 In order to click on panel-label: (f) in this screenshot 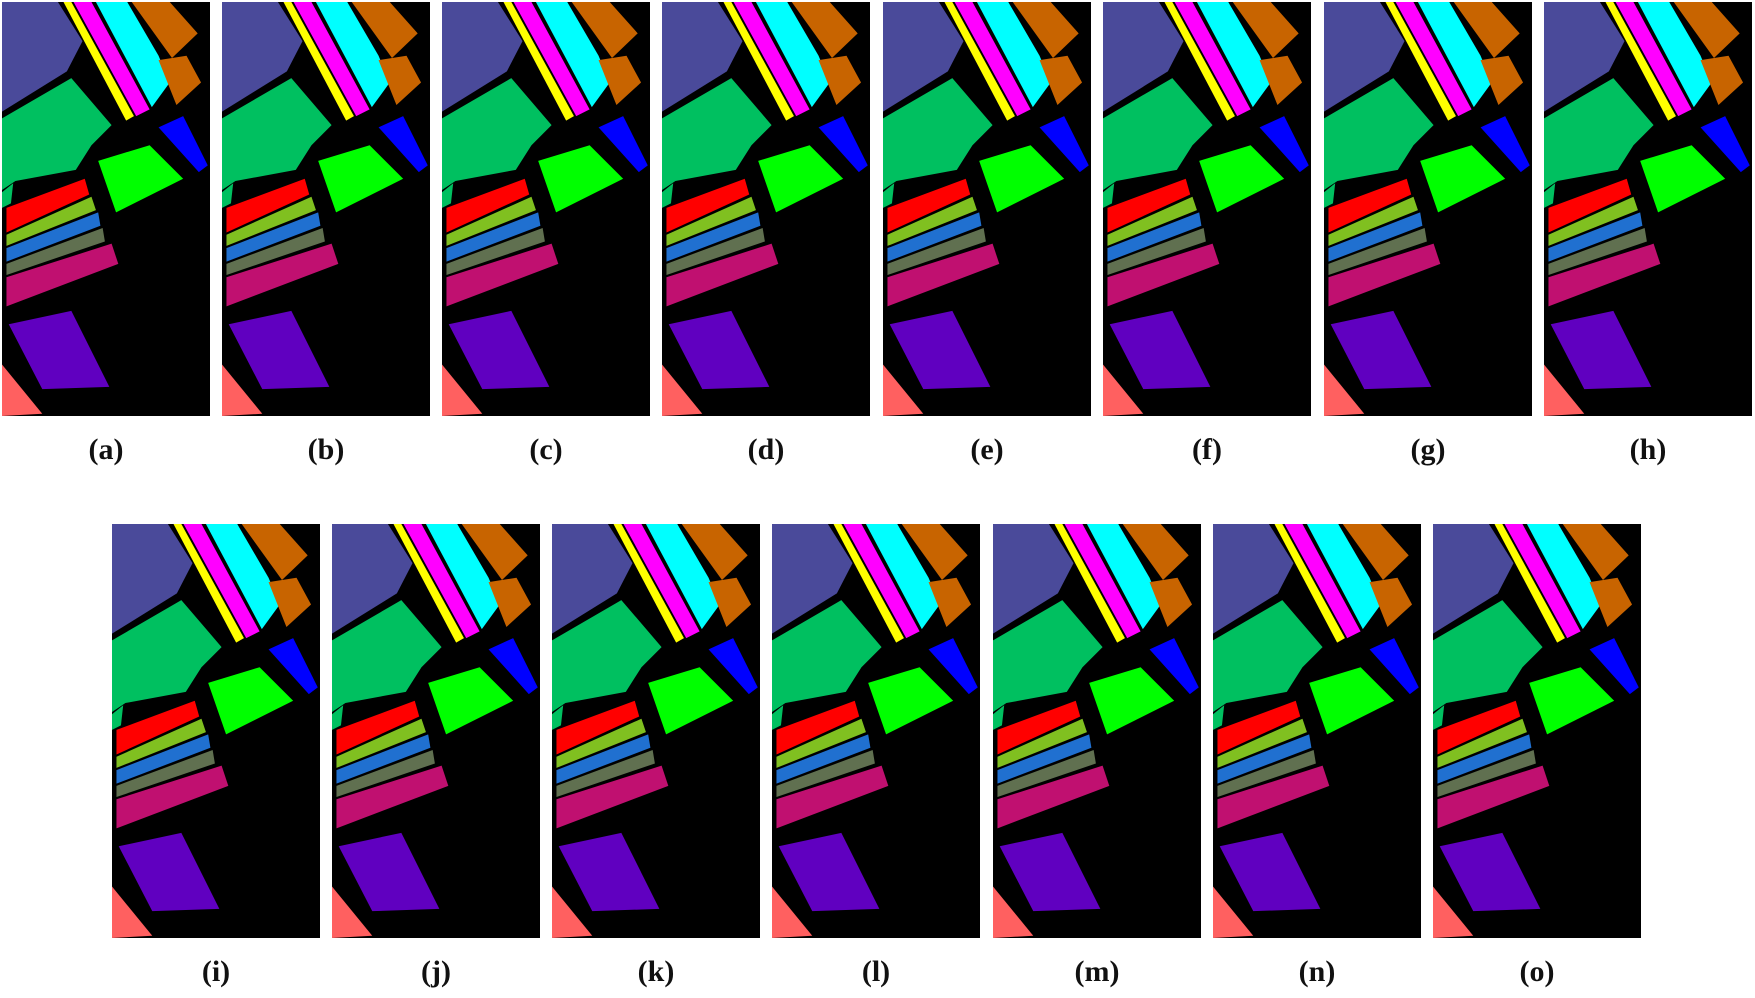, I will do `click(1207, 449)`.